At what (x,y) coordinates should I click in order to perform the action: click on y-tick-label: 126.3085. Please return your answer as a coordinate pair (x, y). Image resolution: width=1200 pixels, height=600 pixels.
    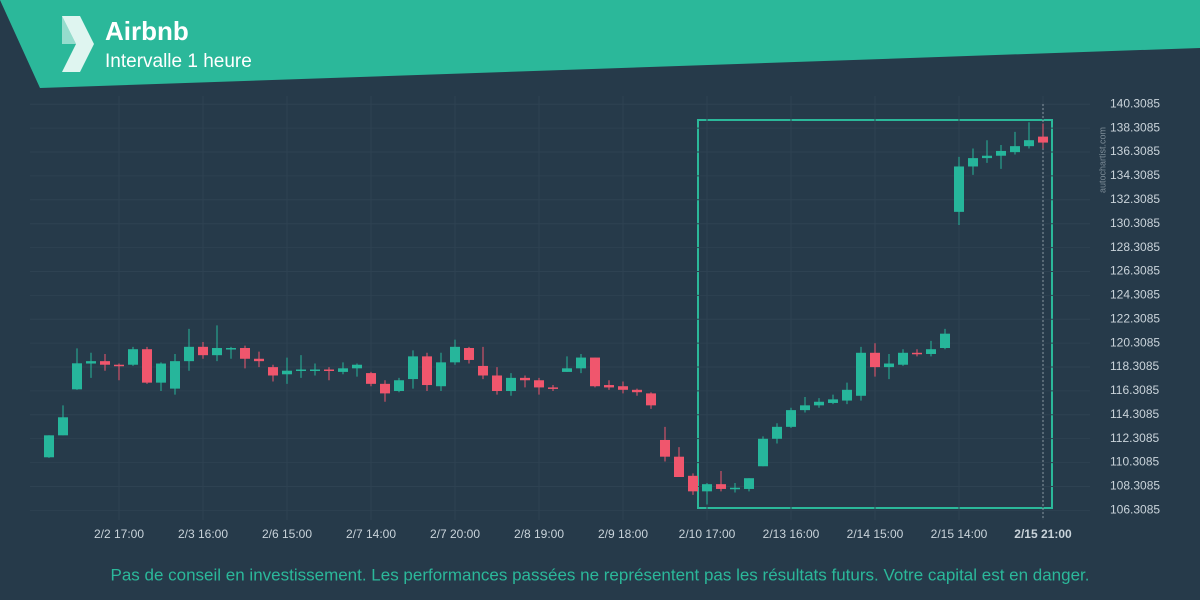
    Looking at the image, I should click on (1135, 271).